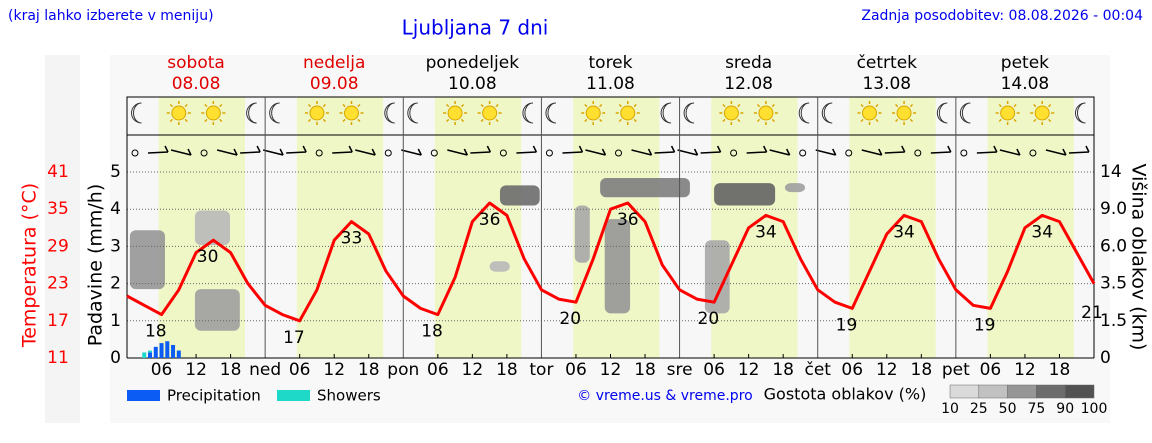  What do you see at coordinates (115, 321) in the screenshot?
I see `y-tick-label: 1` at bounding box center [115, 321].